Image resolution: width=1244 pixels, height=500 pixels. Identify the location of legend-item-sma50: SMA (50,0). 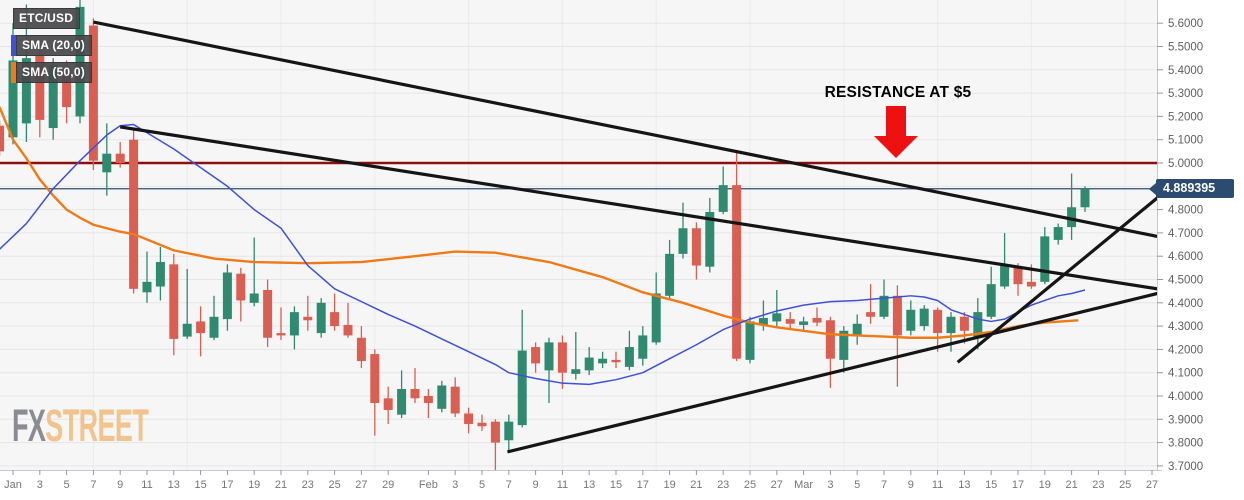
(51, 72).